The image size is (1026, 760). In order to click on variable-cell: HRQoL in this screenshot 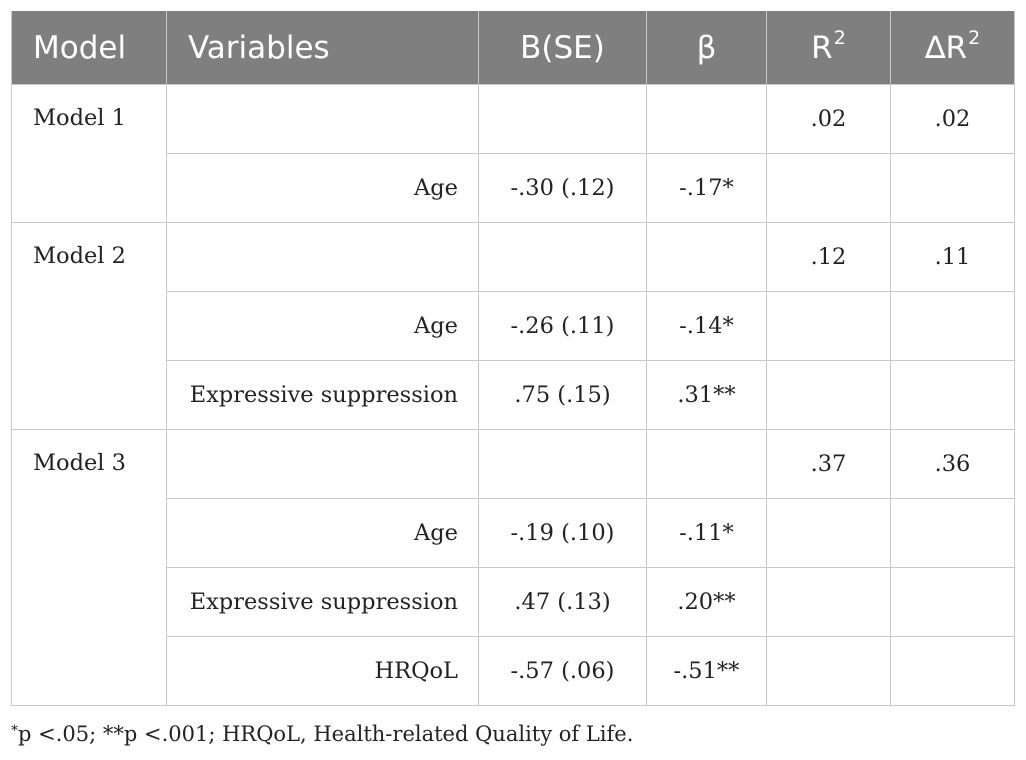, I will do `click(322, 671)`.